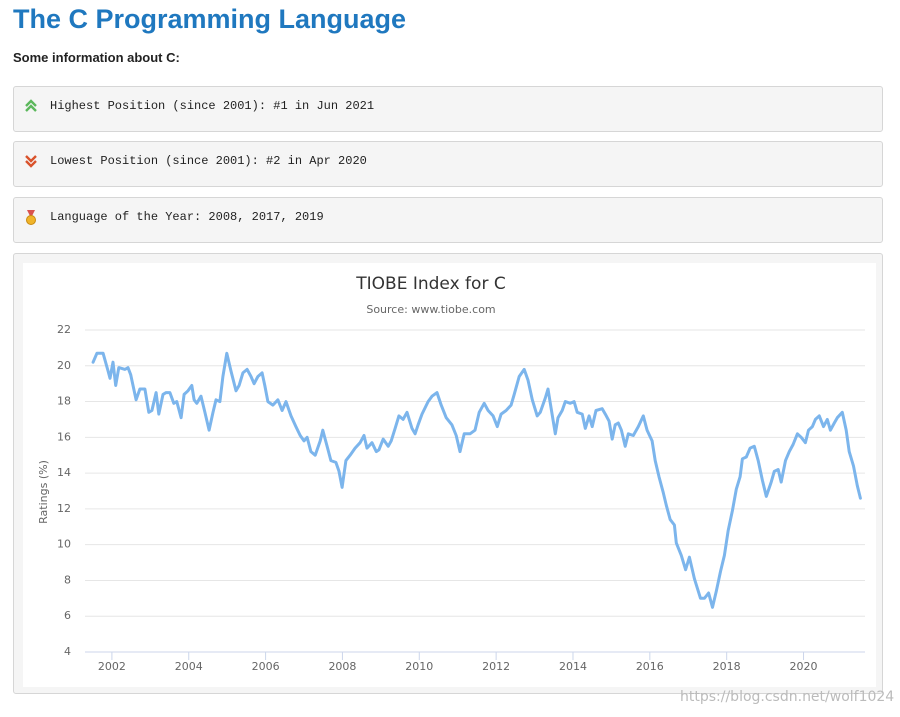  I want to click on y-tick-label: 10, so click(64, 544).